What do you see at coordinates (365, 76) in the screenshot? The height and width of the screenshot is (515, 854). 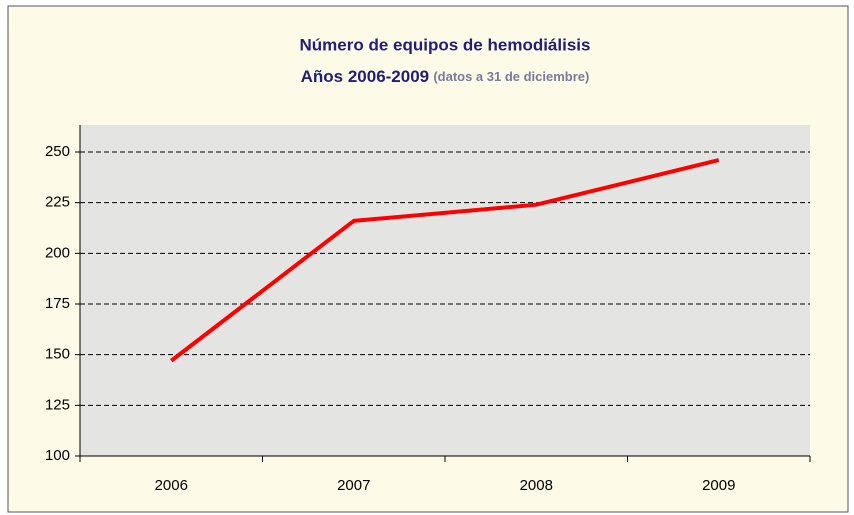 I see `chart-subtitle: Años 2006-2009` at bounding box center [365, 76].